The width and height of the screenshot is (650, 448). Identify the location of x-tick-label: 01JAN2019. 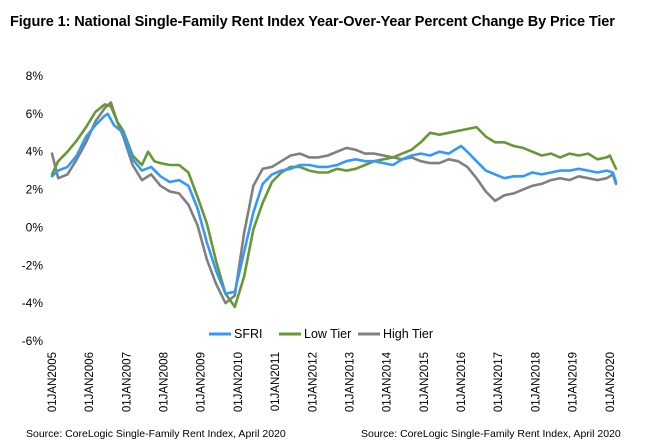
(574, 382).